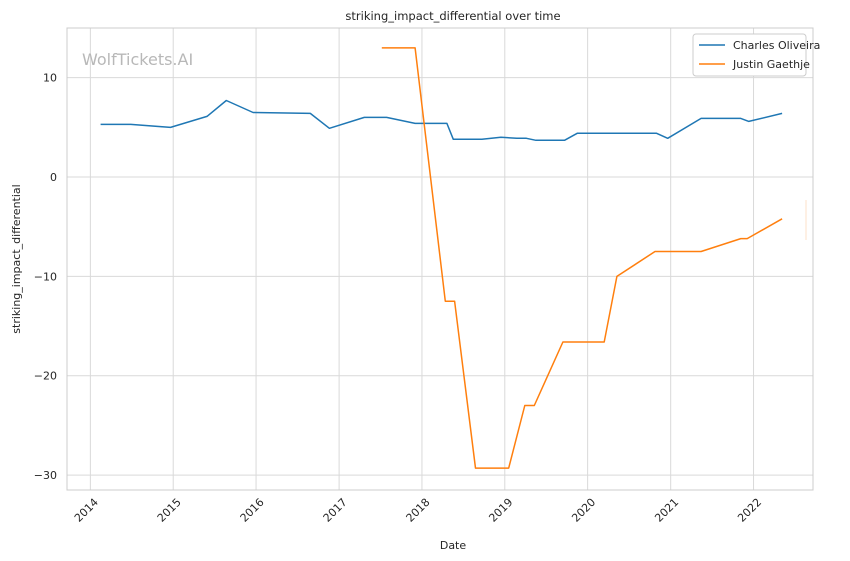 The height and width of the screenshot is (561, 850). I want to click on x-tick-label: 2015, so click(169, 510).